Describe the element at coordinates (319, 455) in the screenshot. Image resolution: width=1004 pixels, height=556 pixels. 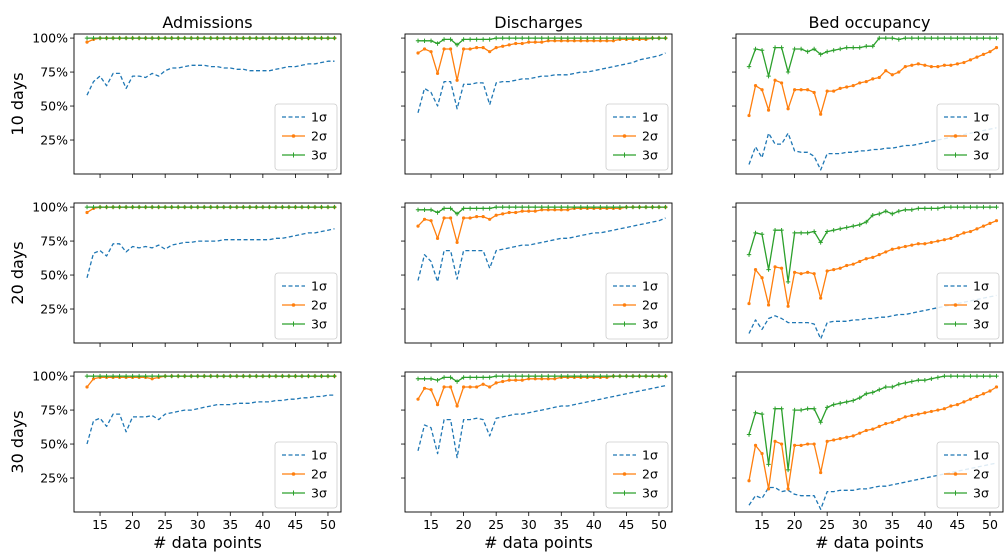
I see `legend-label: 1σ` at that location.